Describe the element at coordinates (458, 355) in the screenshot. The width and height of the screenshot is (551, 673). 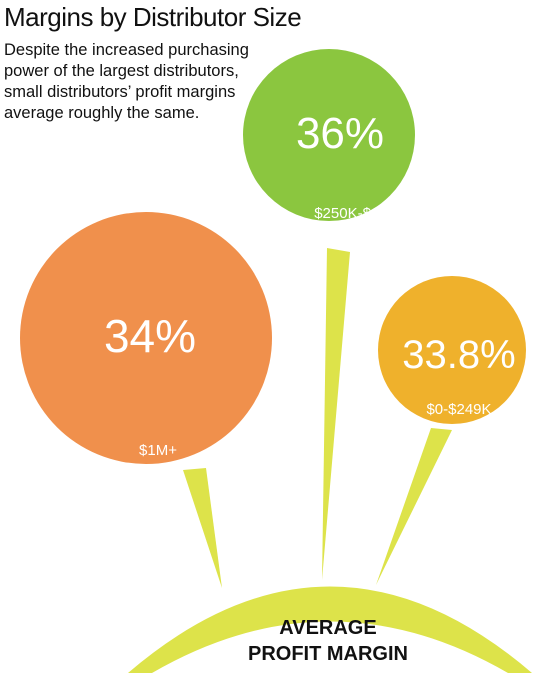
I see `value-label-small: 33.8%` at that location.